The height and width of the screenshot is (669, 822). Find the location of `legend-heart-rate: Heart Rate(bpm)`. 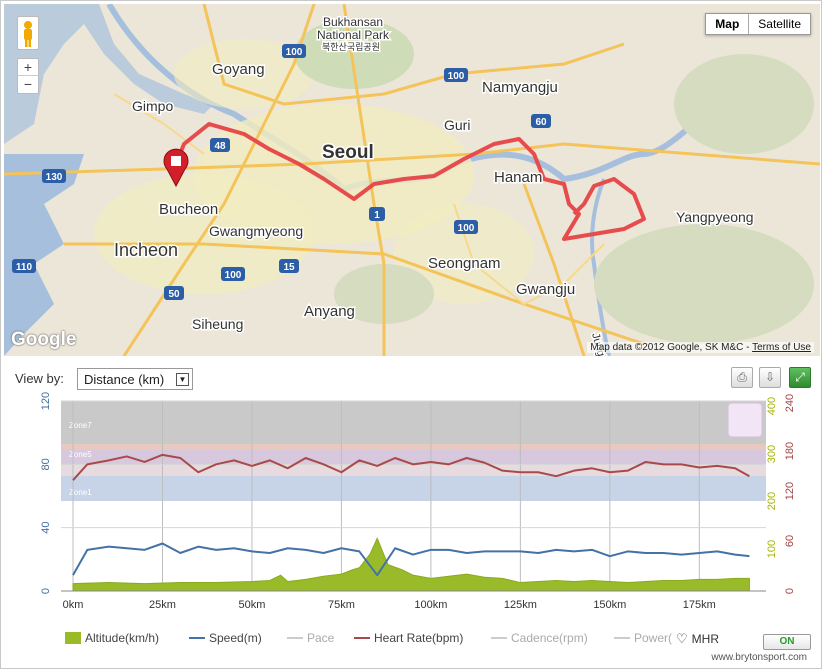

legend-heart-rate: Heart Rate(bpm) is located at coordinates (408, 638).